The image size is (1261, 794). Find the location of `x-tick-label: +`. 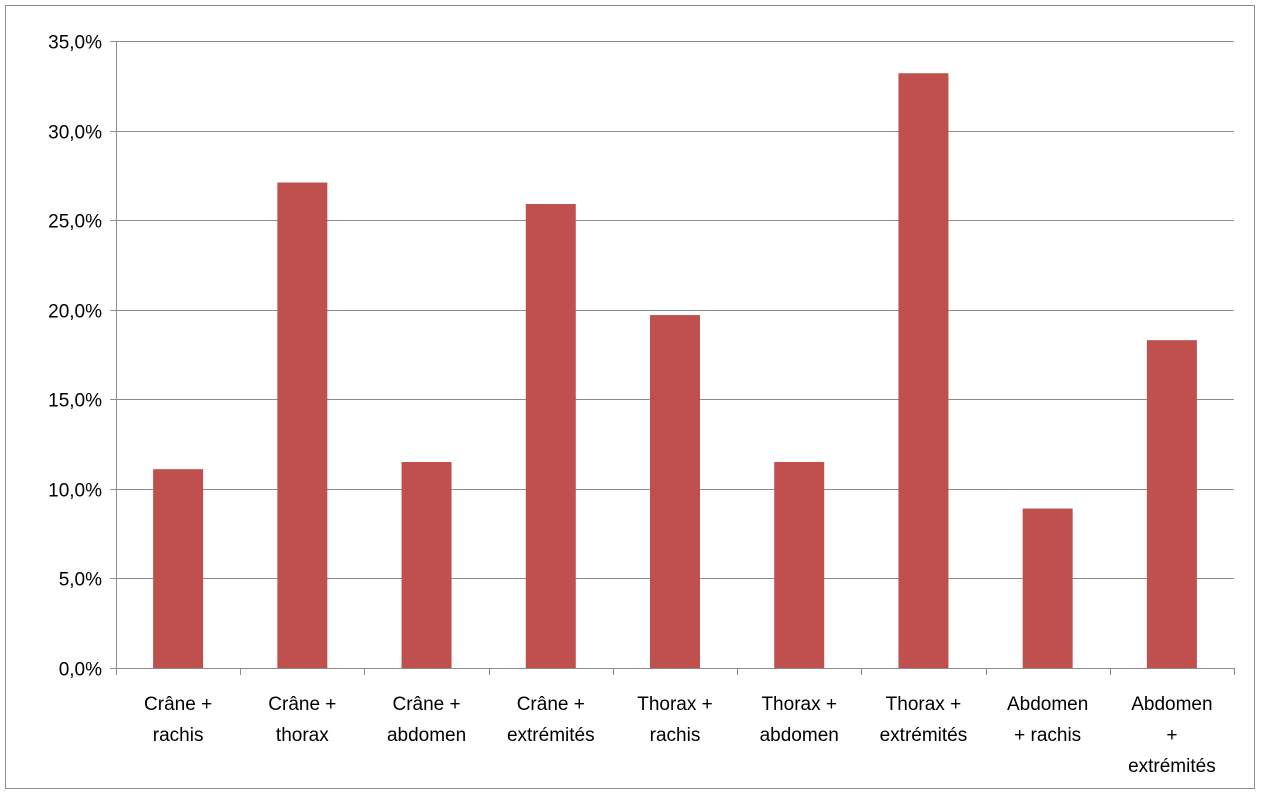

x-tick-label: + is located at coordinates (1171, 735).